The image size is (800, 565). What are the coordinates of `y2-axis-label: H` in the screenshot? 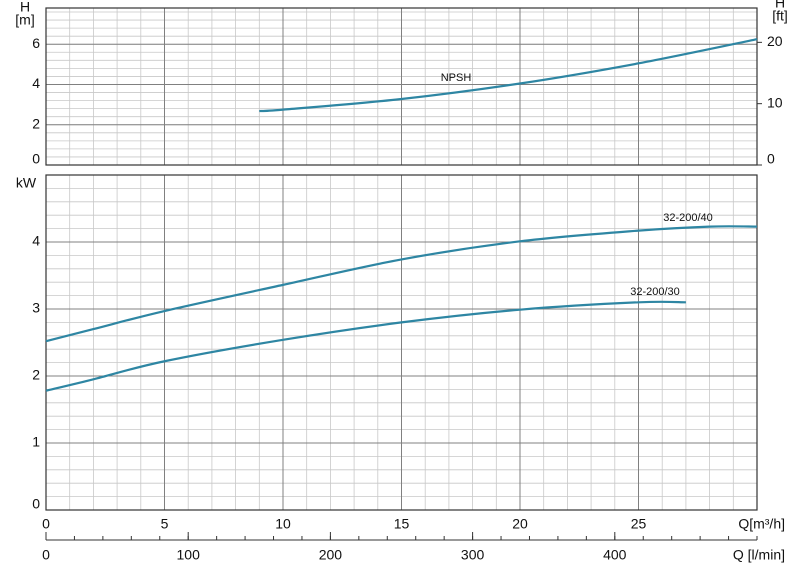 It's located at (780, 5).